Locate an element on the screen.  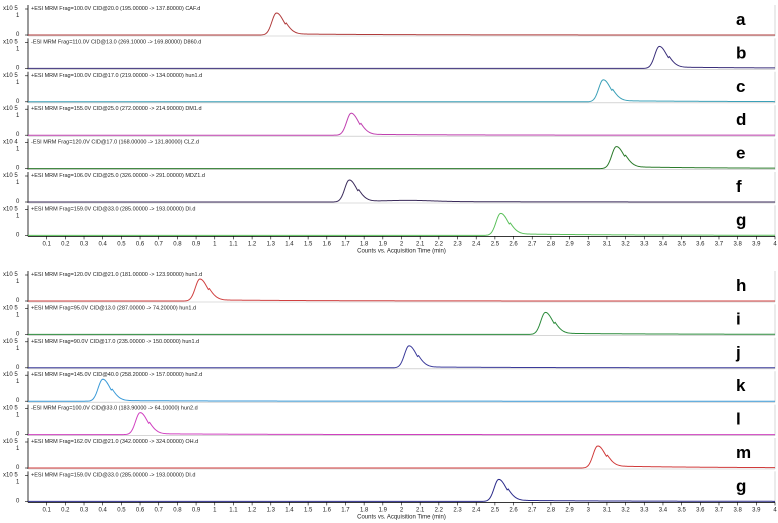
trace-letter: l is located at coordinates (738, 419).